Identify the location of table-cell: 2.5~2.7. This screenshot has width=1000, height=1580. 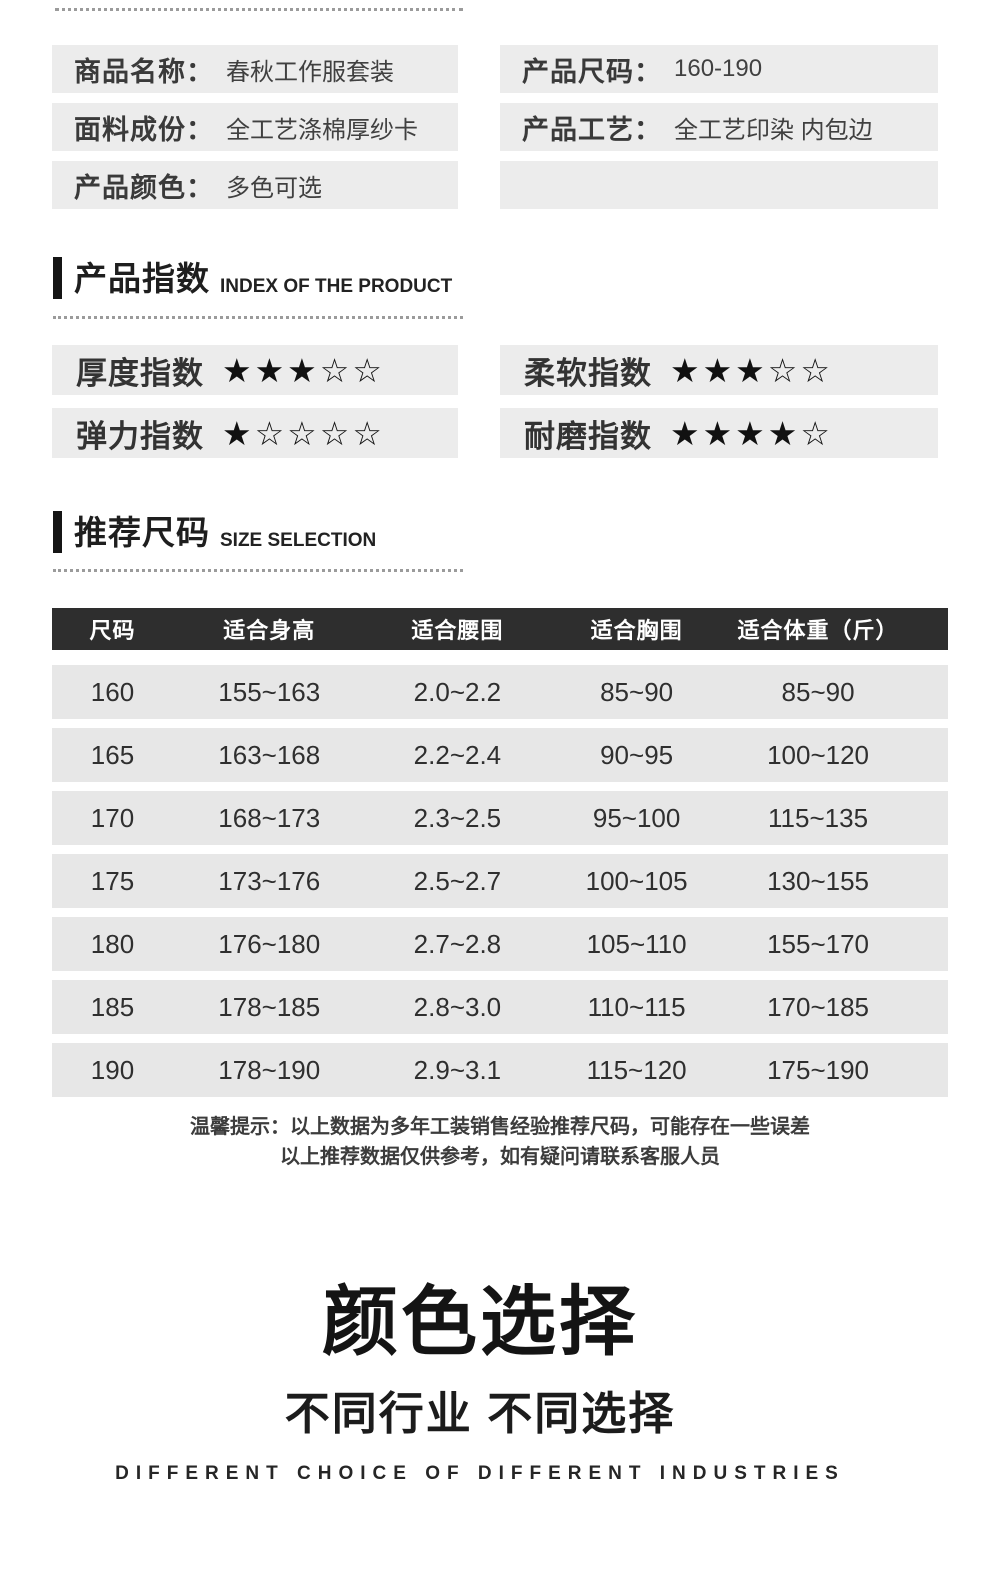
(457, 880).